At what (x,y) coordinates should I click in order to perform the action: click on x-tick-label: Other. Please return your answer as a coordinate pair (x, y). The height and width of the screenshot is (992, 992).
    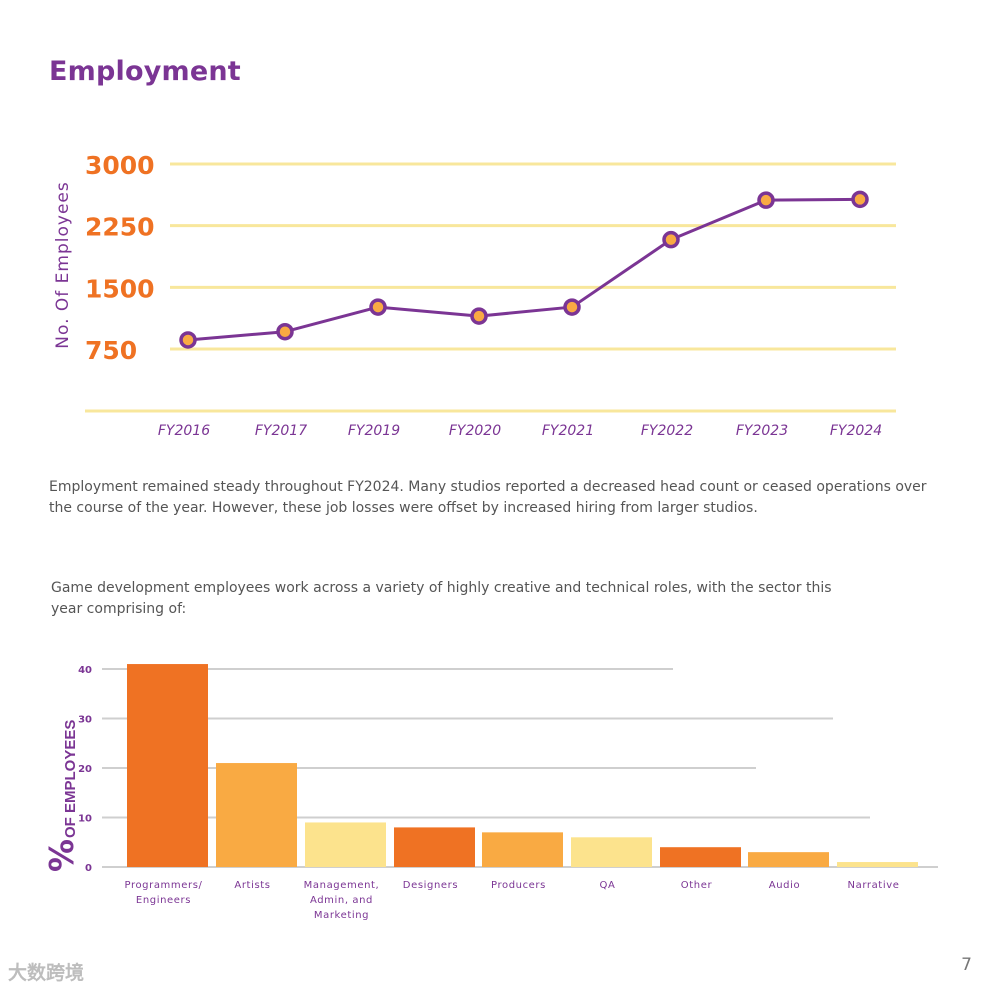
    Looking at the image, I should click on (697, 885).